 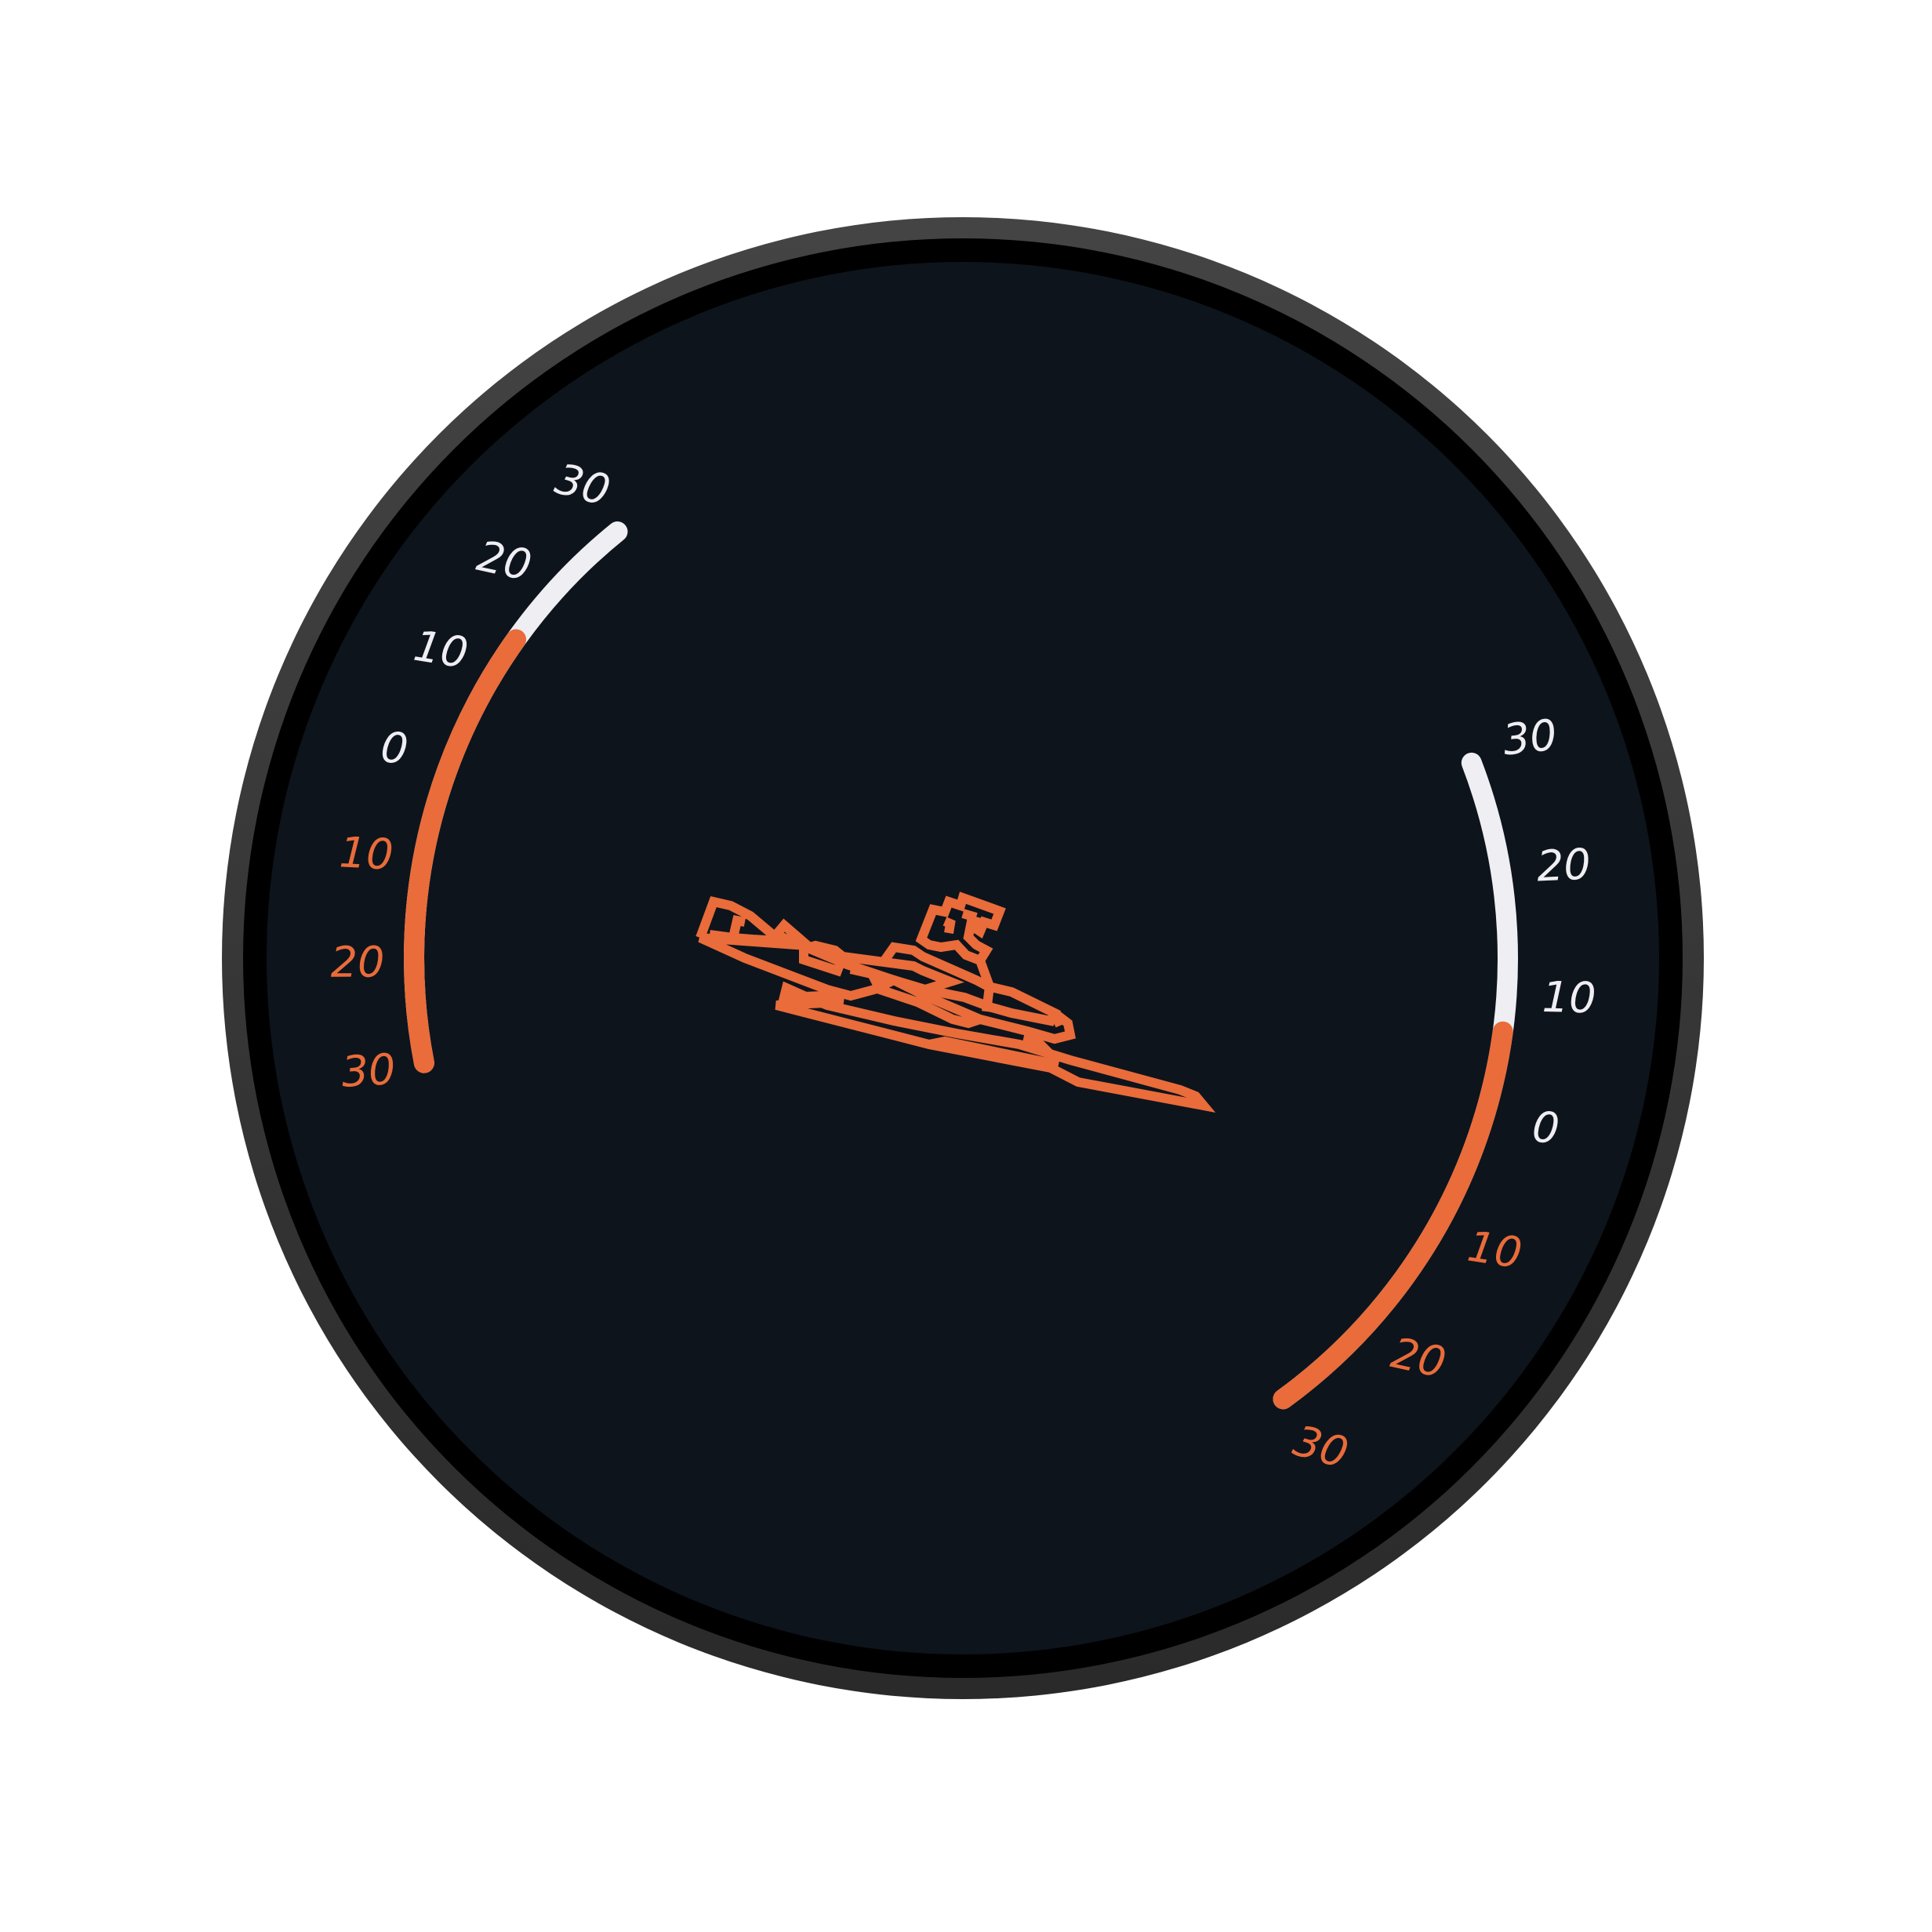 What do you see at coordinates (465, 851) in the screenshot?
I see `left-scale-fill` at bounding box center [465, 851].